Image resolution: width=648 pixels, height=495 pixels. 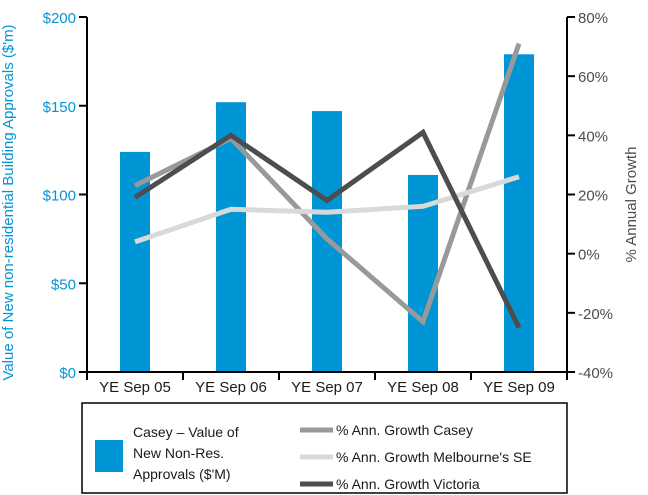 What do you see at coordinates (519, 387) in the screenshot?
I see `x-tick-label: YE Sep 09` at bounding box center [519, 387].